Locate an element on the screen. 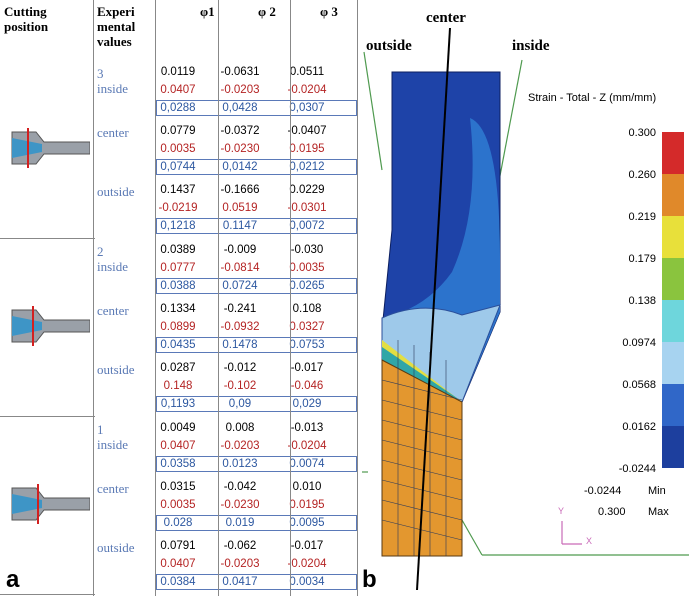 This screenshot has width=689, height=596. value-cell: 0.0119 is located at coordinates (178, 72).